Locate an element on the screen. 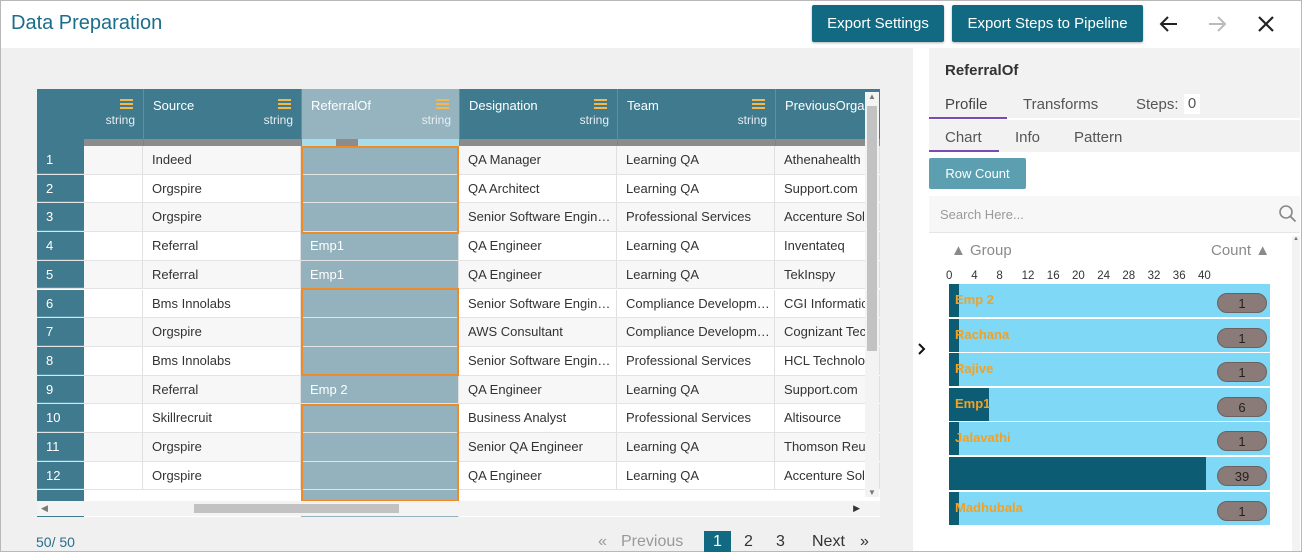 The width and height of the screenshot is (1302, 553). bar-row: Rachana 1 is located at coordinates (1109, 335).